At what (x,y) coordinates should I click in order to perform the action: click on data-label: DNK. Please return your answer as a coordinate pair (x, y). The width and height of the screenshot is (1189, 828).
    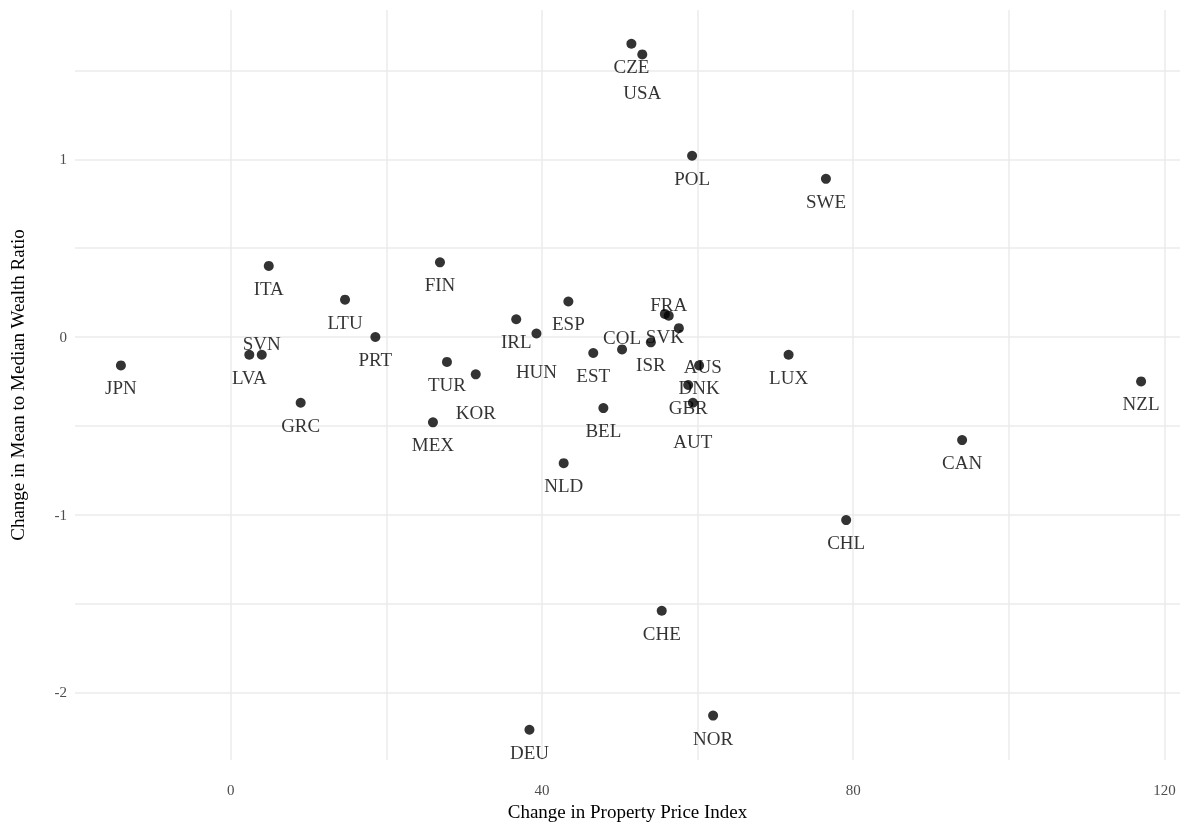
    Looking at the image, I should click on (699, 388).